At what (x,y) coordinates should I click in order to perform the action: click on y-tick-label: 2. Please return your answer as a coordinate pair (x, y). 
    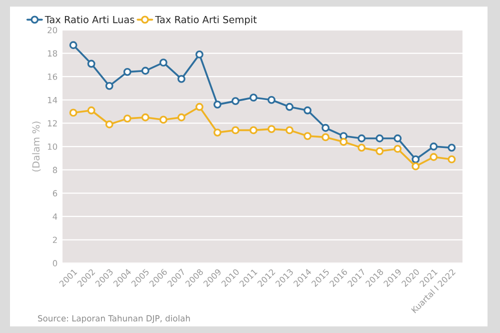
    Looking at the image, I should click on (54, 239).